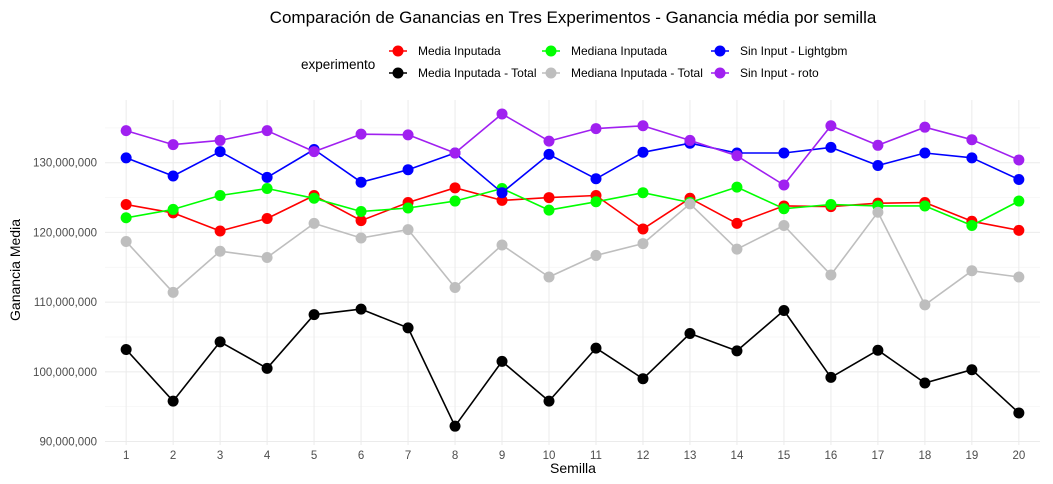 The image size is (1053, 484). I want to click on series-media-inputada, so click(572, 209).